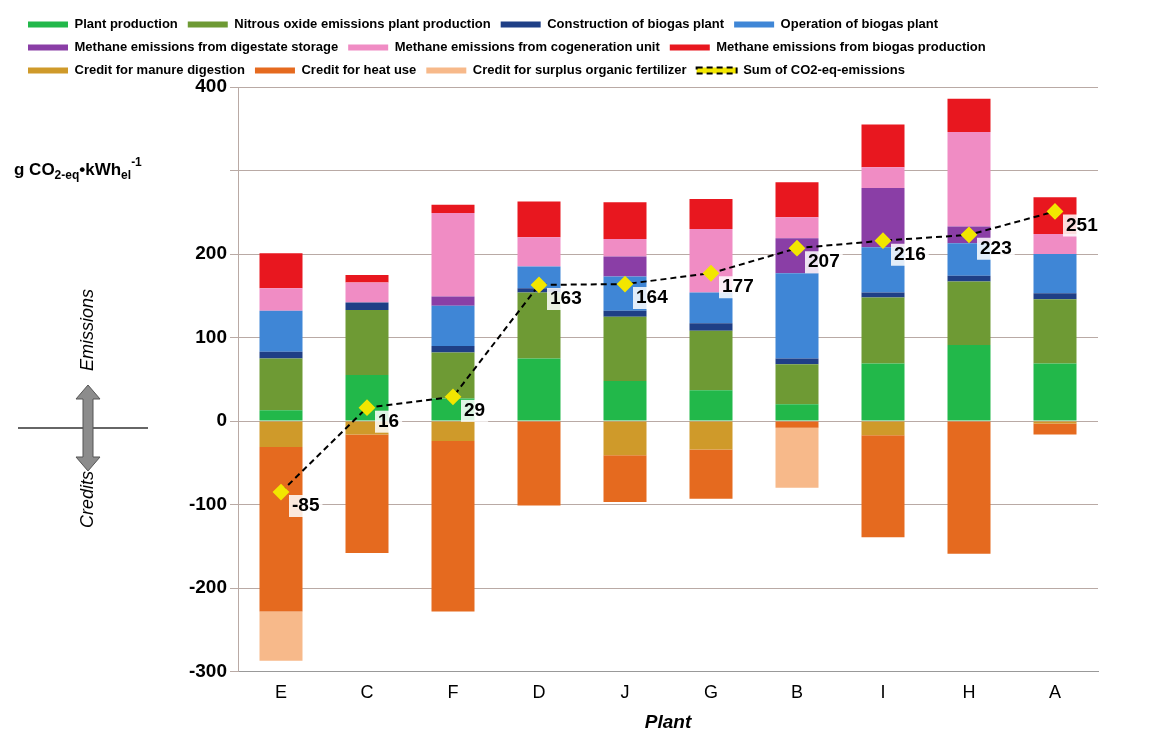 The width and height of the screenshot is (1149, 749). I want to click on legend-label: Sum of CO2-eq-emissions, so click(824, 70).